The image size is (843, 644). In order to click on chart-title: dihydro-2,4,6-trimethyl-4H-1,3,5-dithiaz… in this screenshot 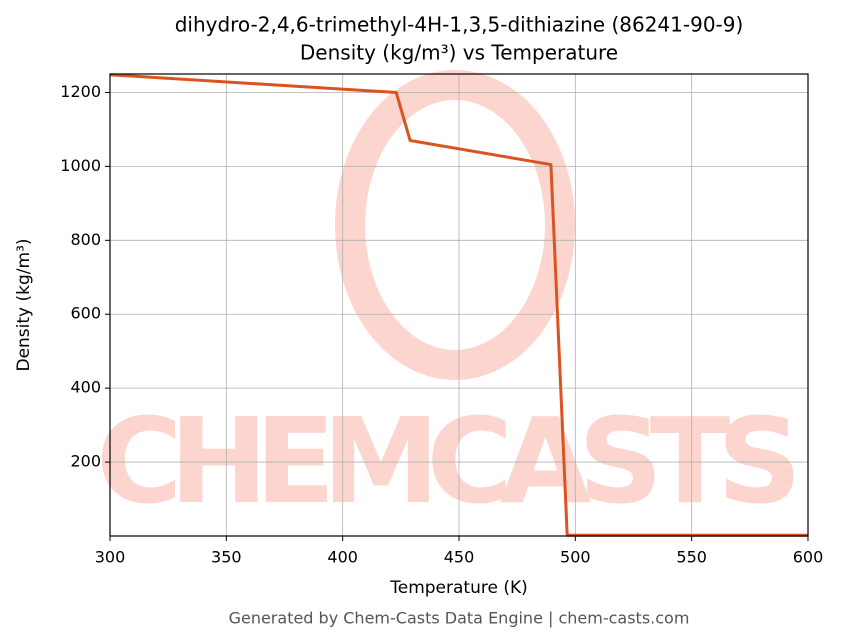, I will do `click(459, 25)`.